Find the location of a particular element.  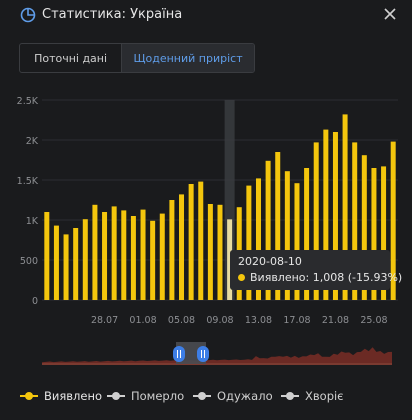

x-tick-label: 13.08 is located at coordinates (258, 320).